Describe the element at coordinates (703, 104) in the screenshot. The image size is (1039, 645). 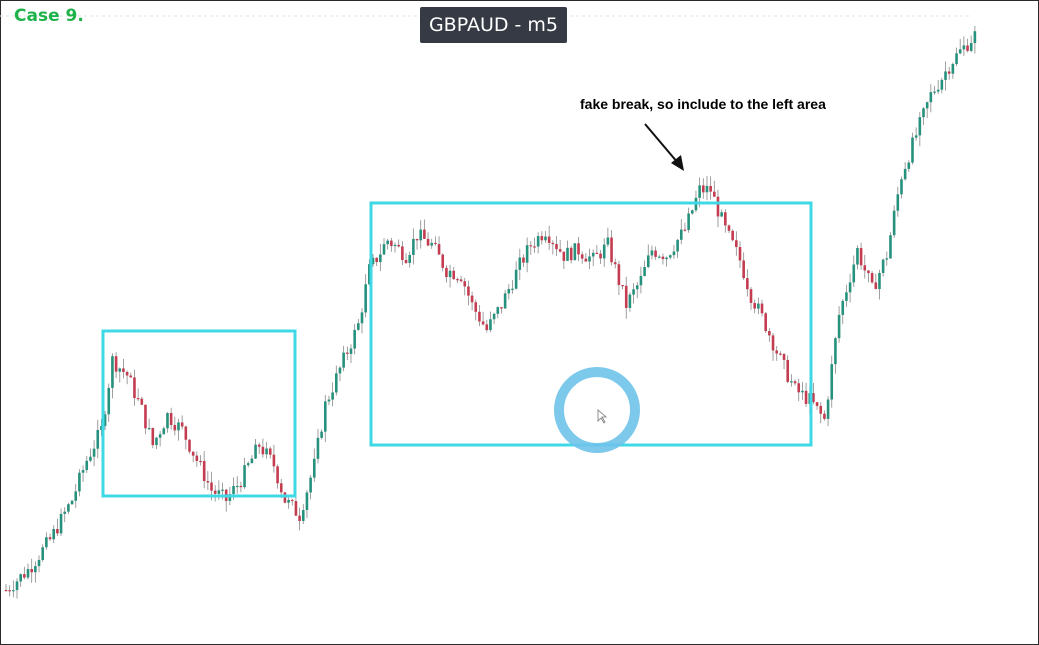
I see `annotation-text: fake break, so include to the left area` at that location.